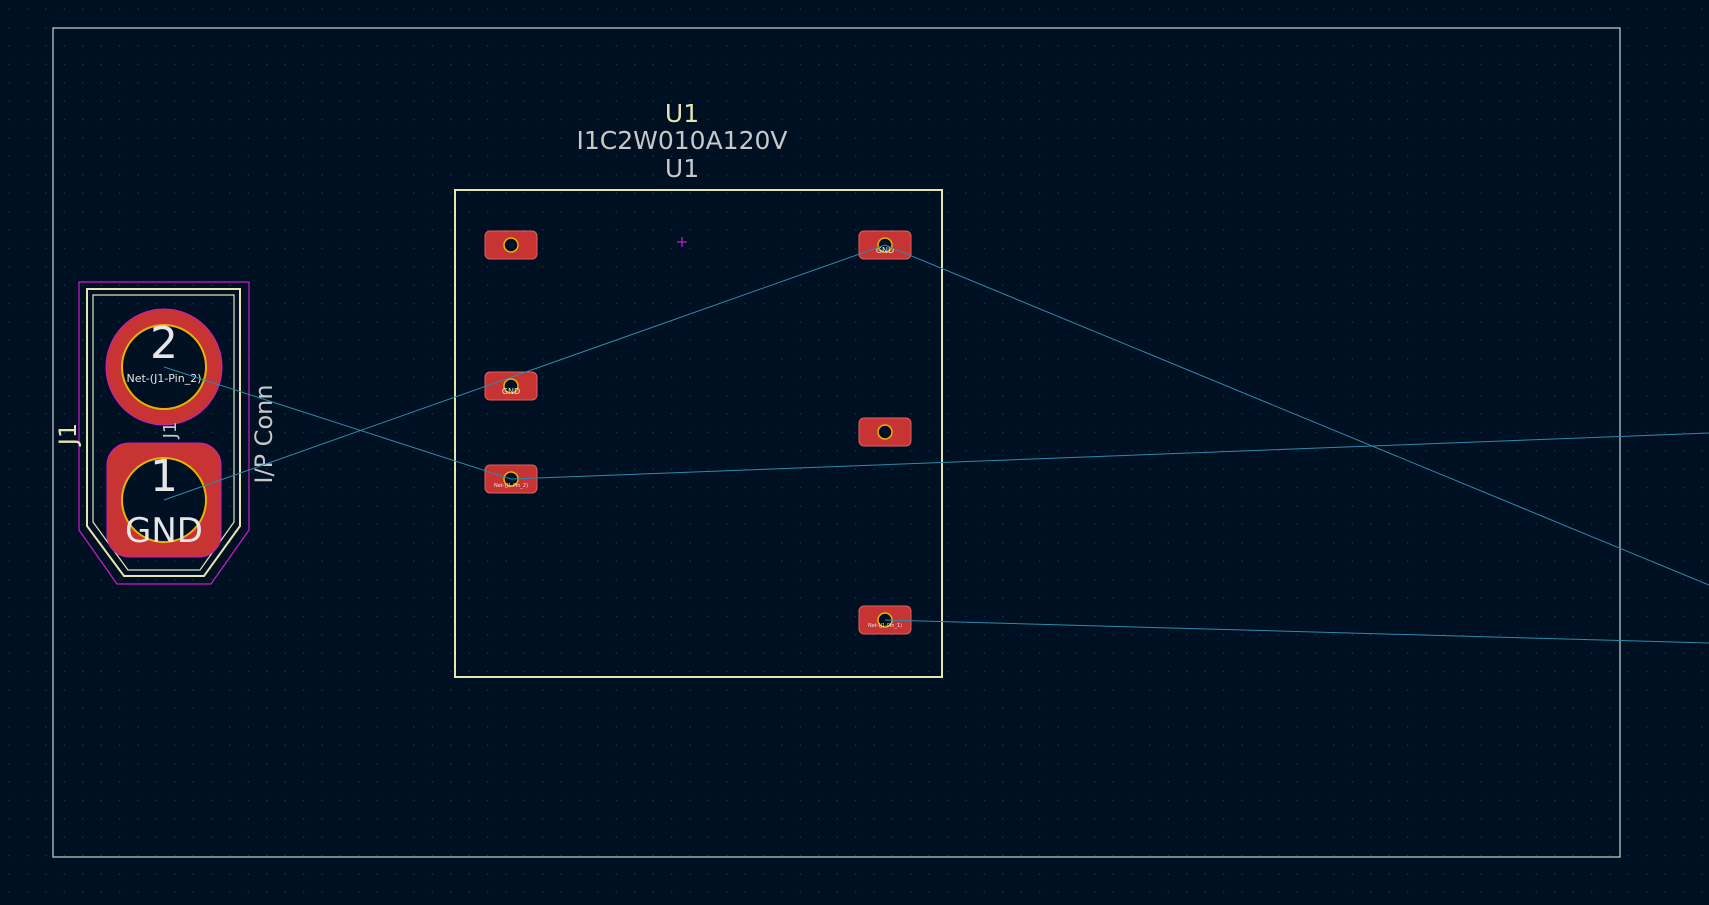 The width and height of the screenshot is (1709, 905). Describe the element at coordinates (170, 431) in the screenshot. I see `j1-fab-reference-label: J1` at that location.